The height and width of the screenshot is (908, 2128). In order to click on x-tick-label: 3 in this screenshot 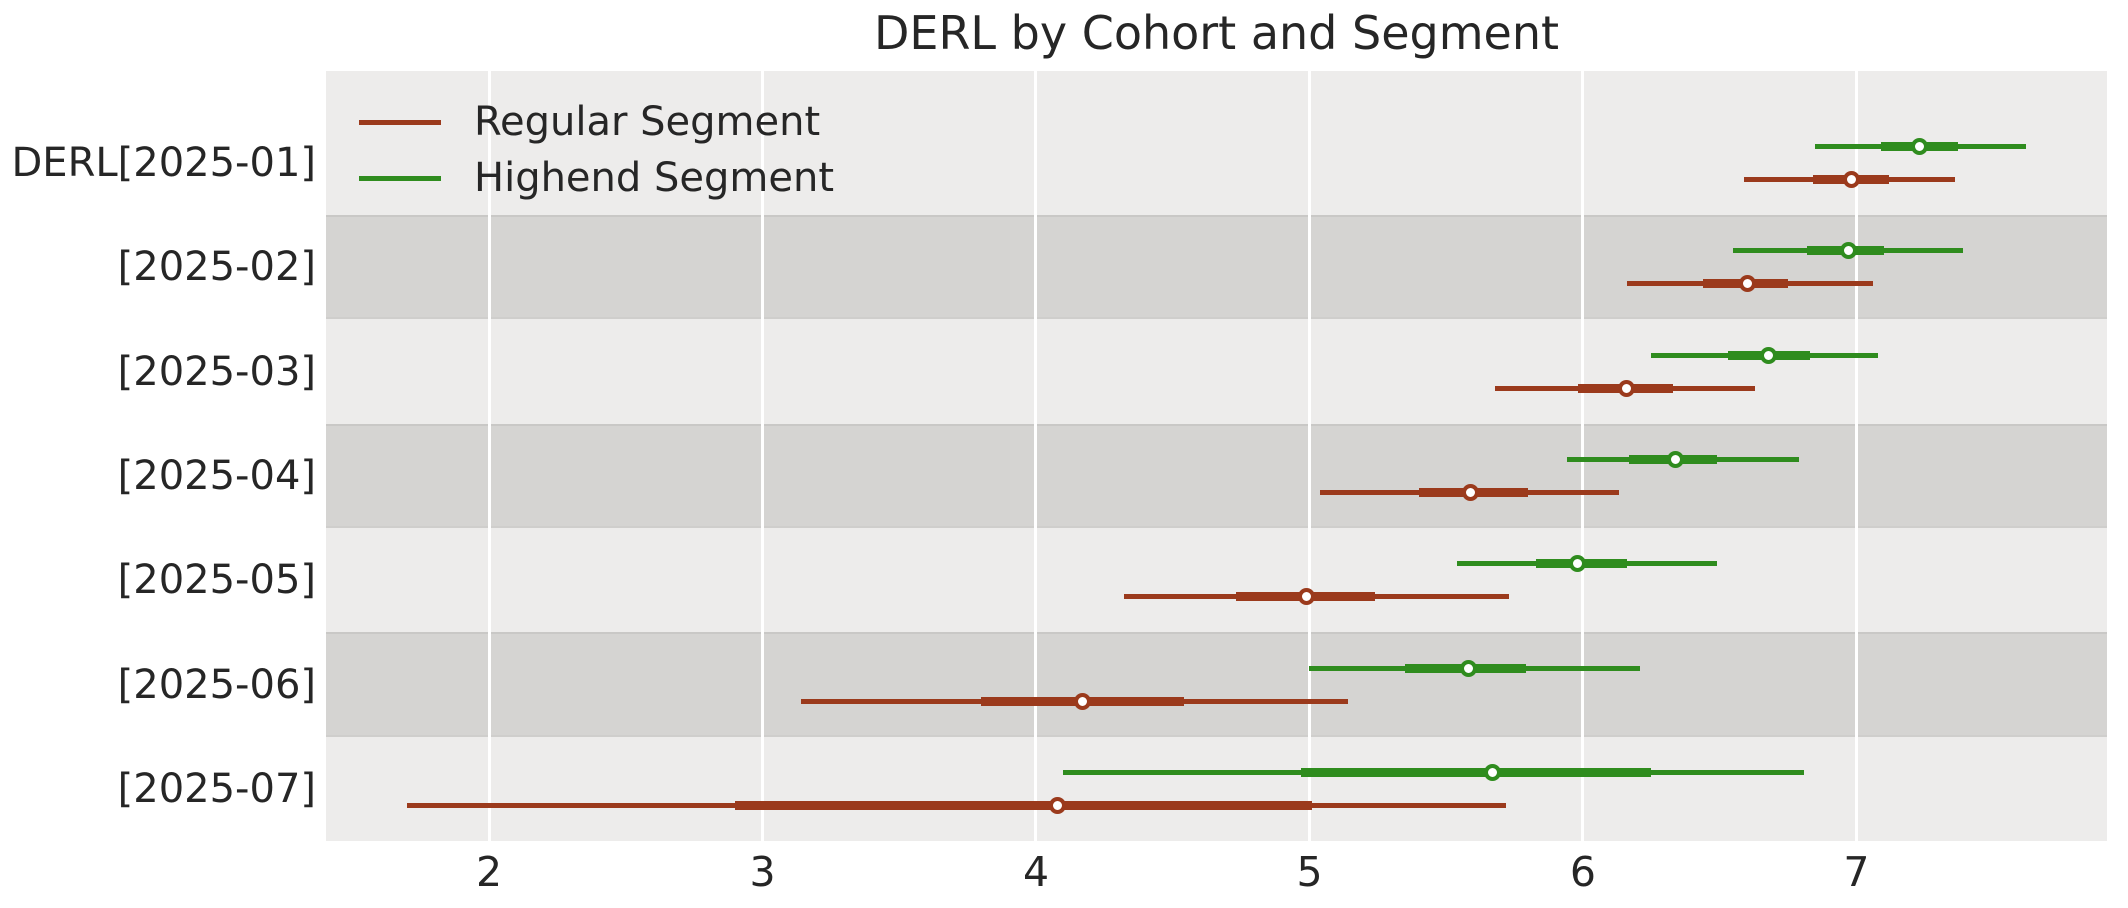, I will do `click(762, 872)`.